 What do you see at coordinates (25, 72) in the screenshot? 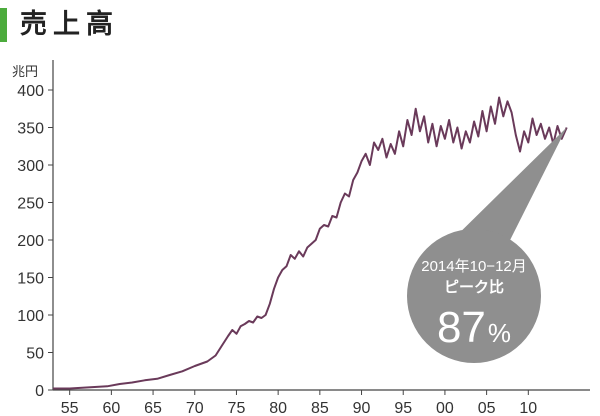
I see `y-axis-unit: 兆円` at bounding box center [25, 72].